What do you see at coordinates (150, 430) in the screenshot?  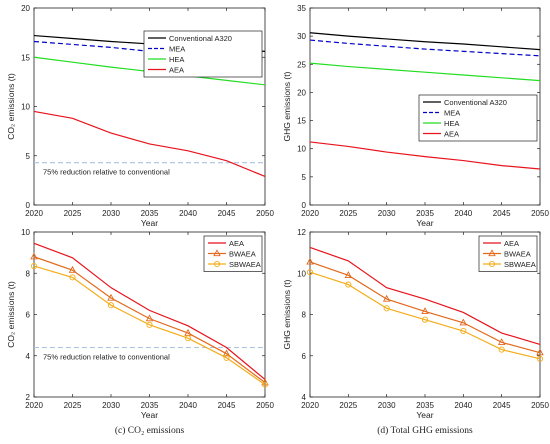 I see `panel-caption: (c) CO₂ emissions` at bounding box center [150, 430].